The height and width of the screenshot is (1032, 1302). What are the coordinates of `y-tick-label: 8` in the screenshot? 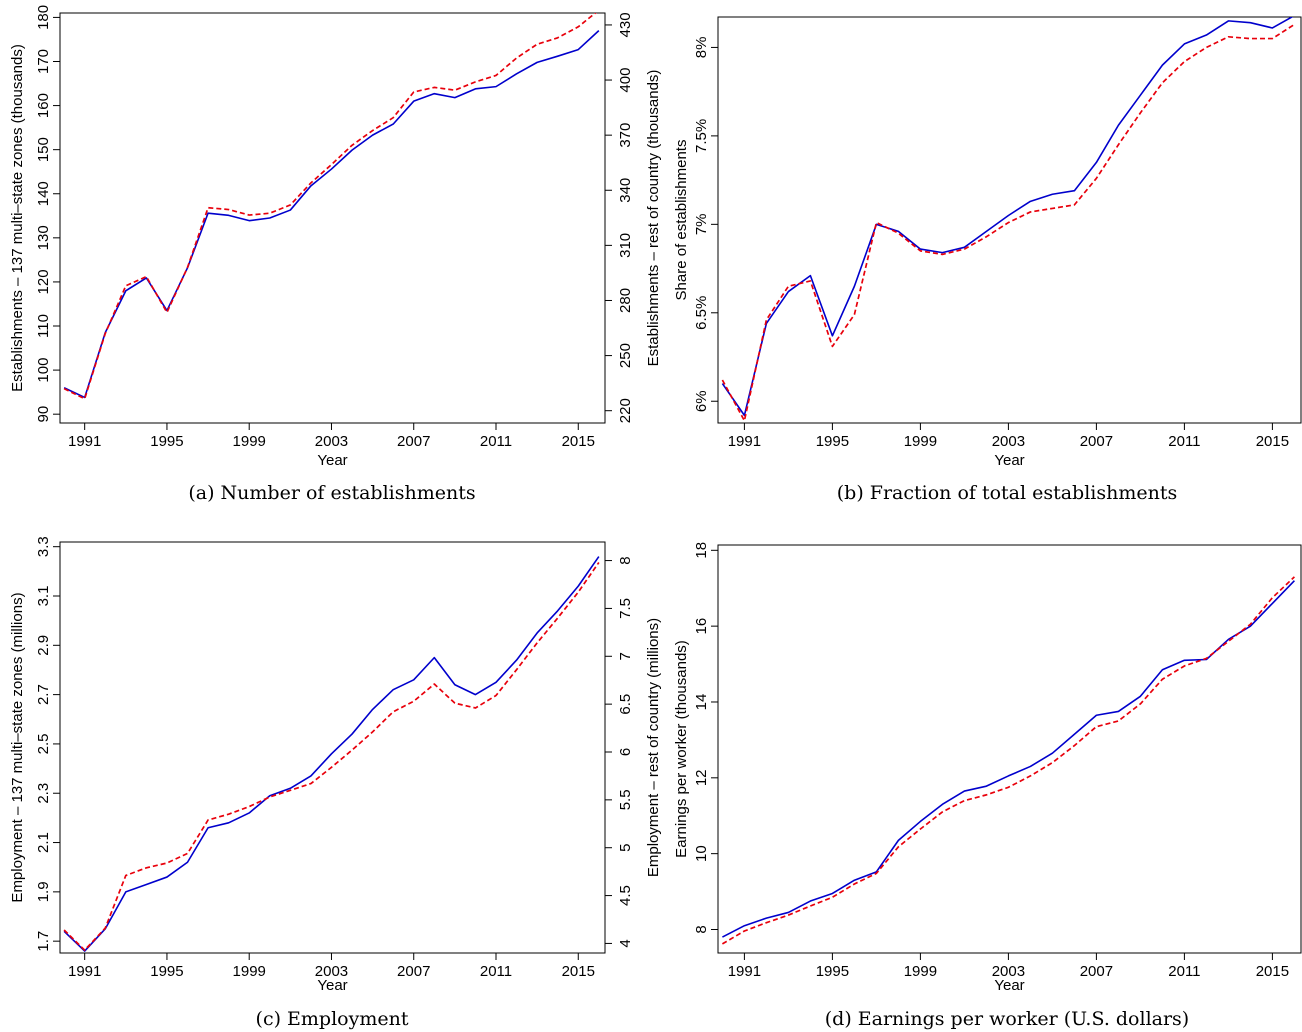 It's located at (701, 929).